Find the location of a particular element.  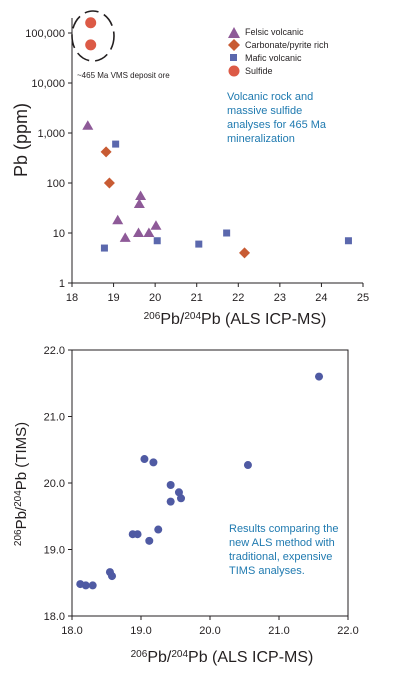

top-y-tick-label: 1 is located at coordinates (62, 284).